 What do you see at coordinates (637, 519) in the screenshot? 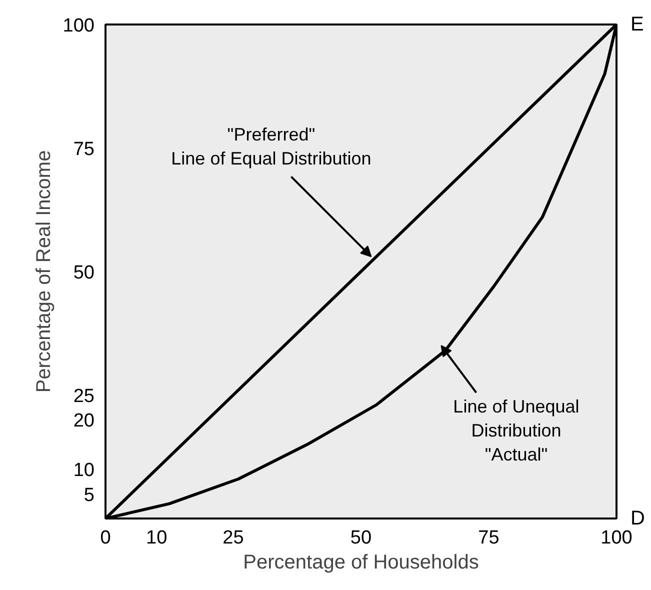
I see `text: D` at bounding box center [637, 519].